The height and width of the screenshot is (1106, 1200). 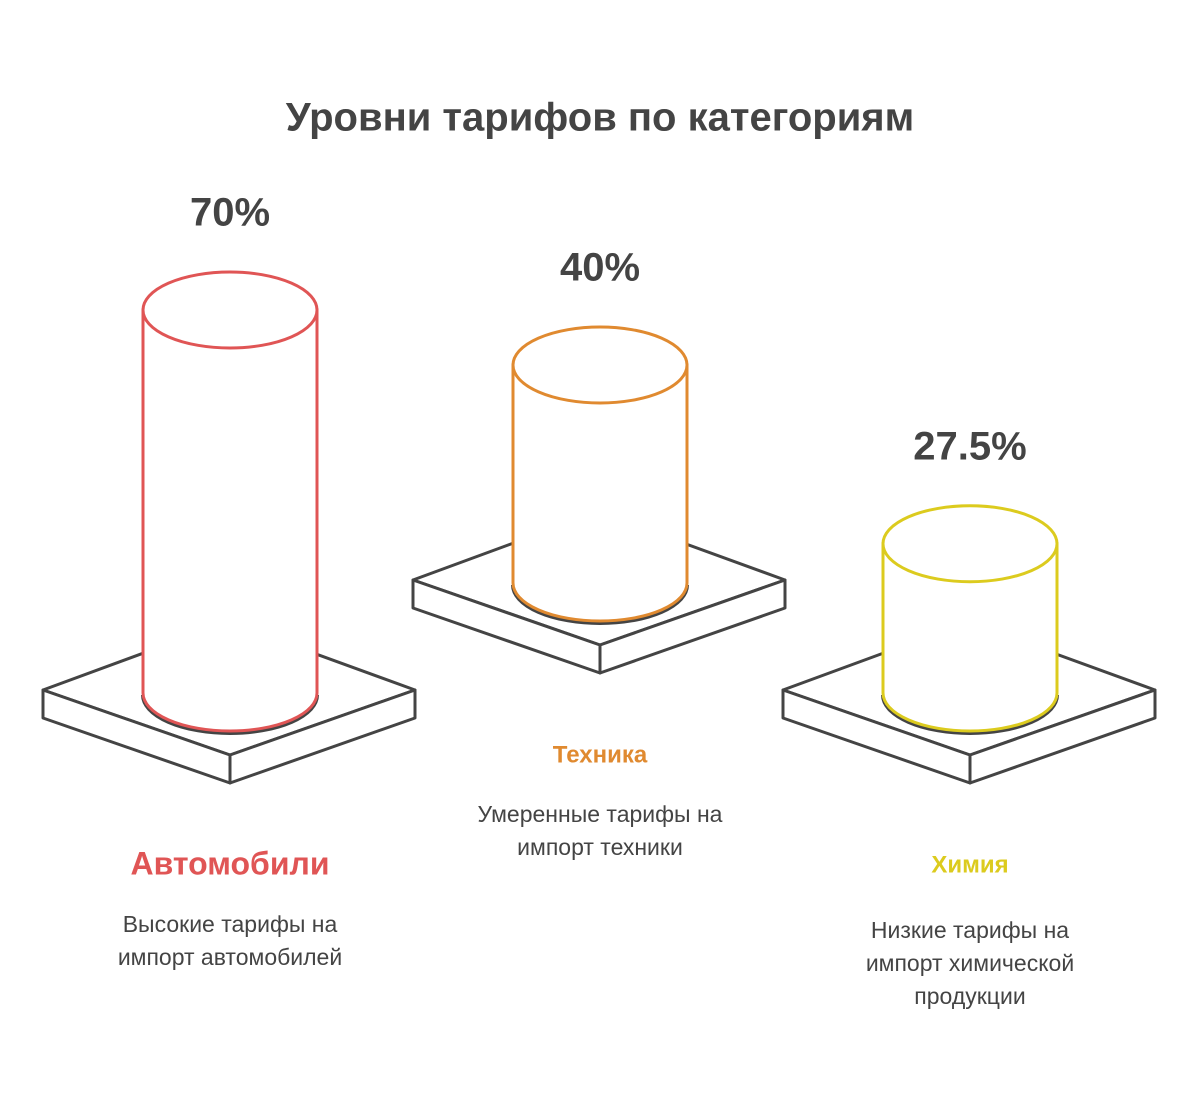 What do you see at coordinates (969, 996) in the screenshot?
I see `description: продукции` at bounding box center [969, 996].